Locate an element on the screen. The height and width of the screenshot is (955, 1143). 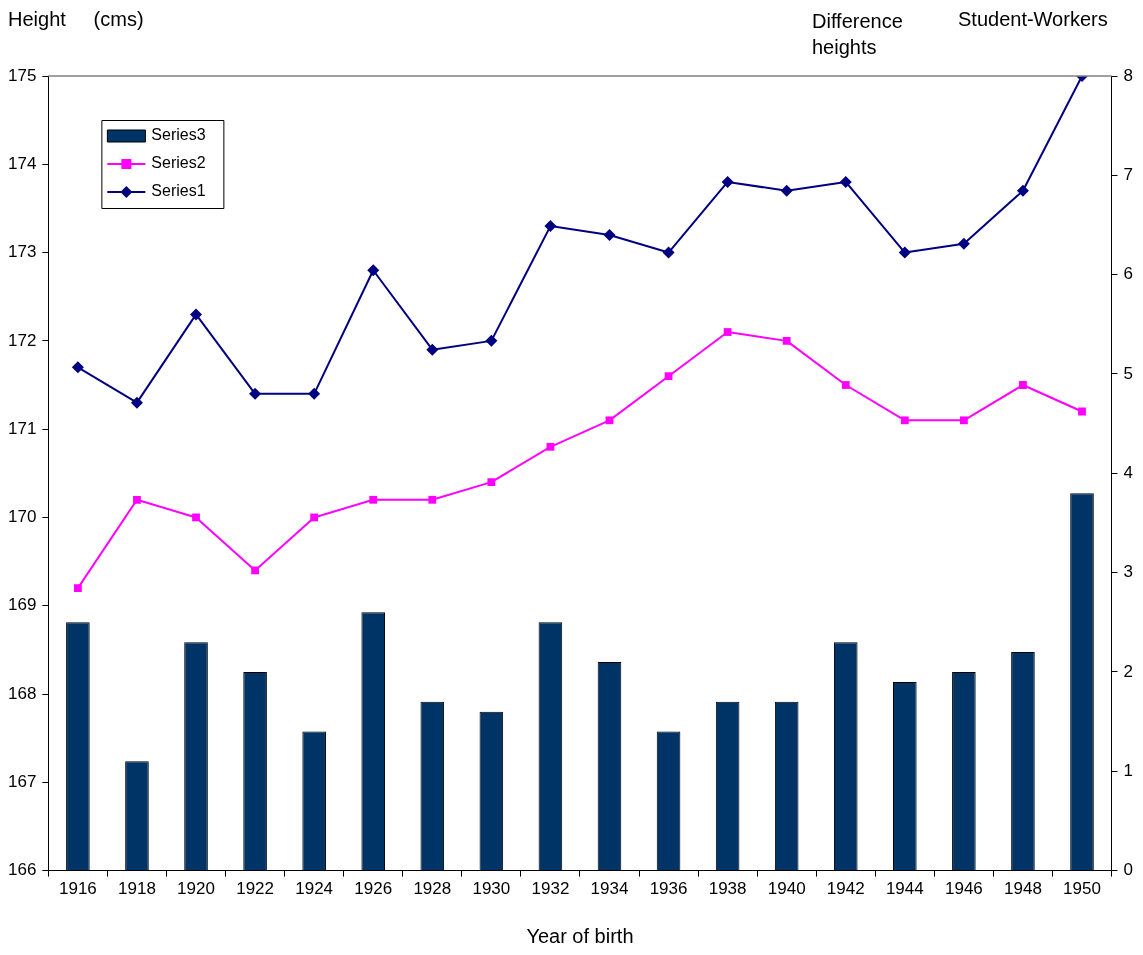
legend-label: Series2 is located at coordinates (178, 163).